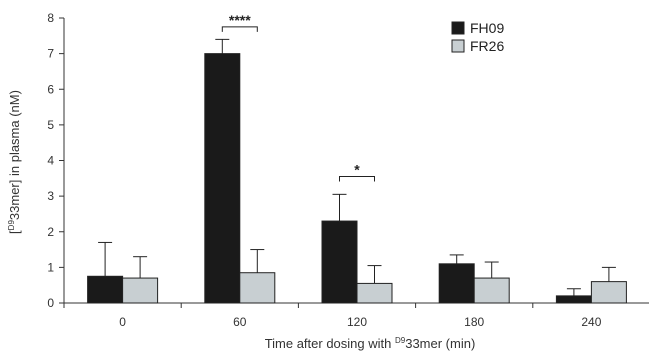 The image size is (649, 356). Describe the element at coordinates (56, 160) in the screenshot. I see `y-axis: 0 1 2 3 4 5 6 7 8` at that location.